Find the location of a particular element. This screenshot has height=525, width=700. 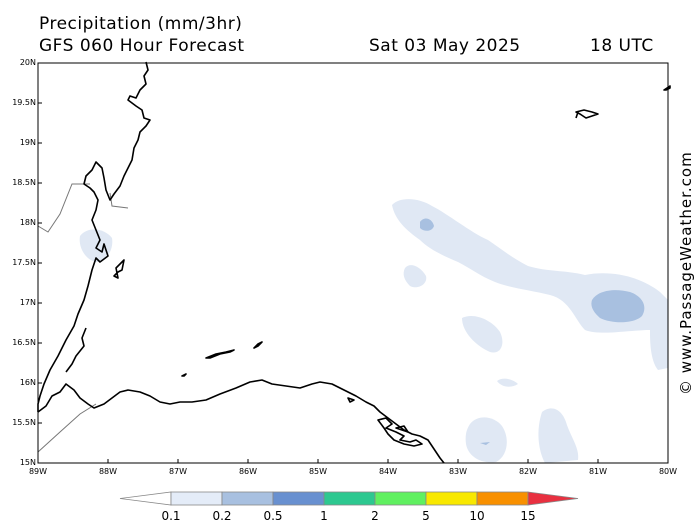

mosquitia-lagoons is located at coordinates (400, 432).